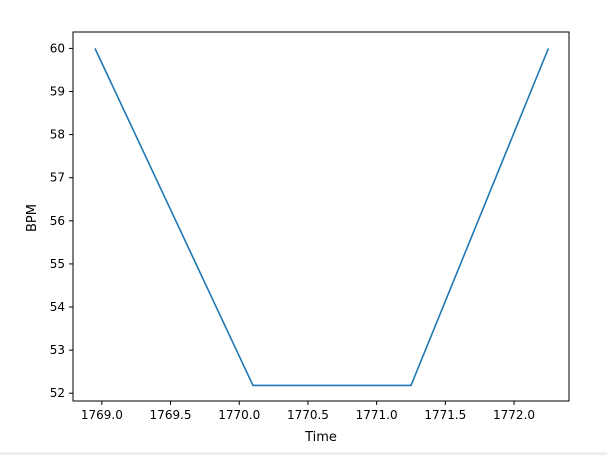 The width and height of the screenshot is (607, 459). What do you see at coordinates (57, 91) in the screenshot?
I see `y-tick-label: 59` at bounding box center [57, 91].